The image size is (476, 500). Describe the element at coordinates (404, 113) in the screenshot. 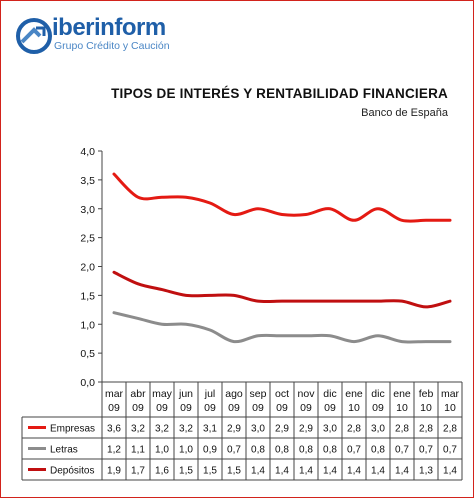

I see `chart-subtitle: Banco de España` at that location.